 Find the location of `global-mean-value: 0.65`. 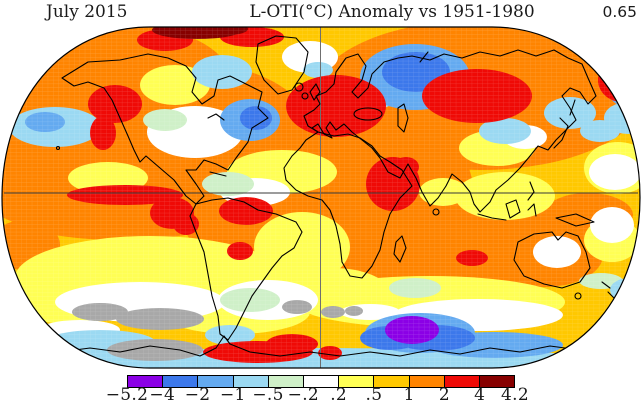

global-mean-value: 0.65 is located at coordinates (619, 12).